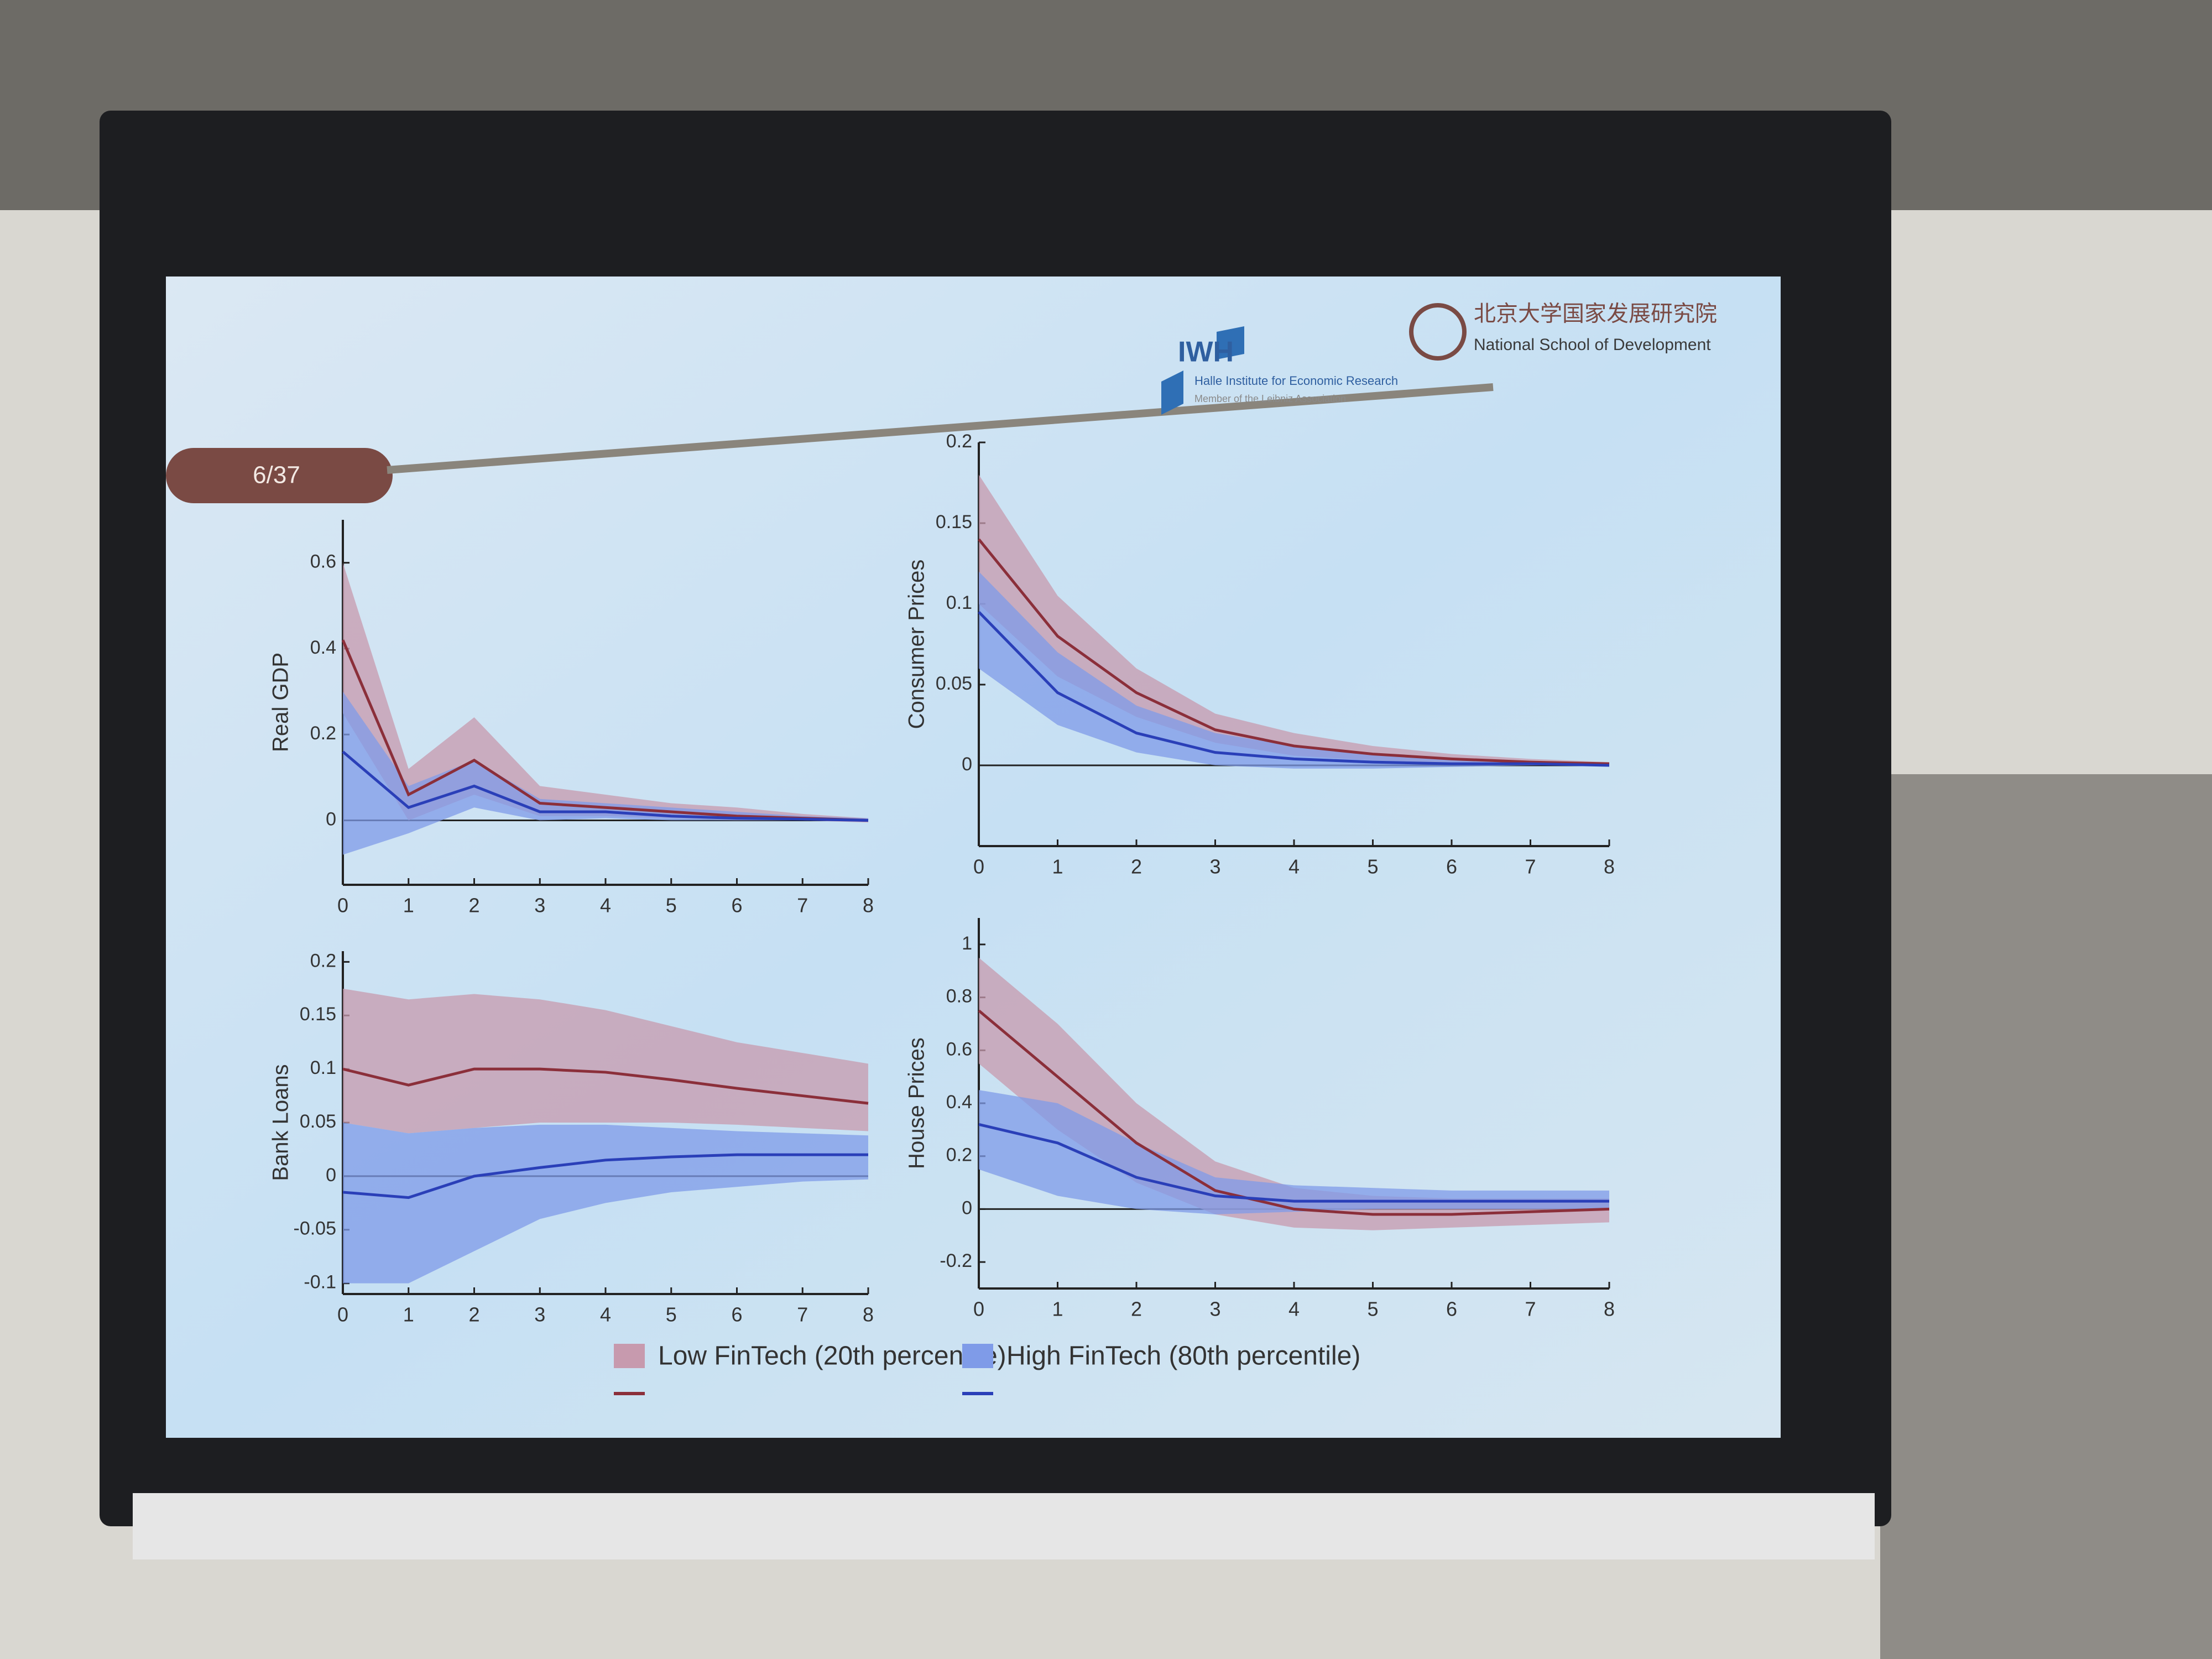 This screenshot has width=2212, height=1659. Describe the element at coordinates (1202, 371) in the screenshot. I see `iwh-logo-mark` at that location.